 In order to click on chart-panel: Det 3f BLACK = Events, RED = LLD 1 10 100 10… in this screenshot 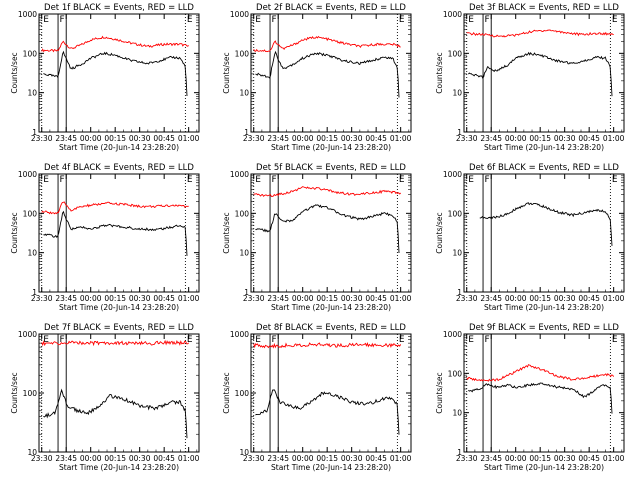, I will do `click(530, 77)`.